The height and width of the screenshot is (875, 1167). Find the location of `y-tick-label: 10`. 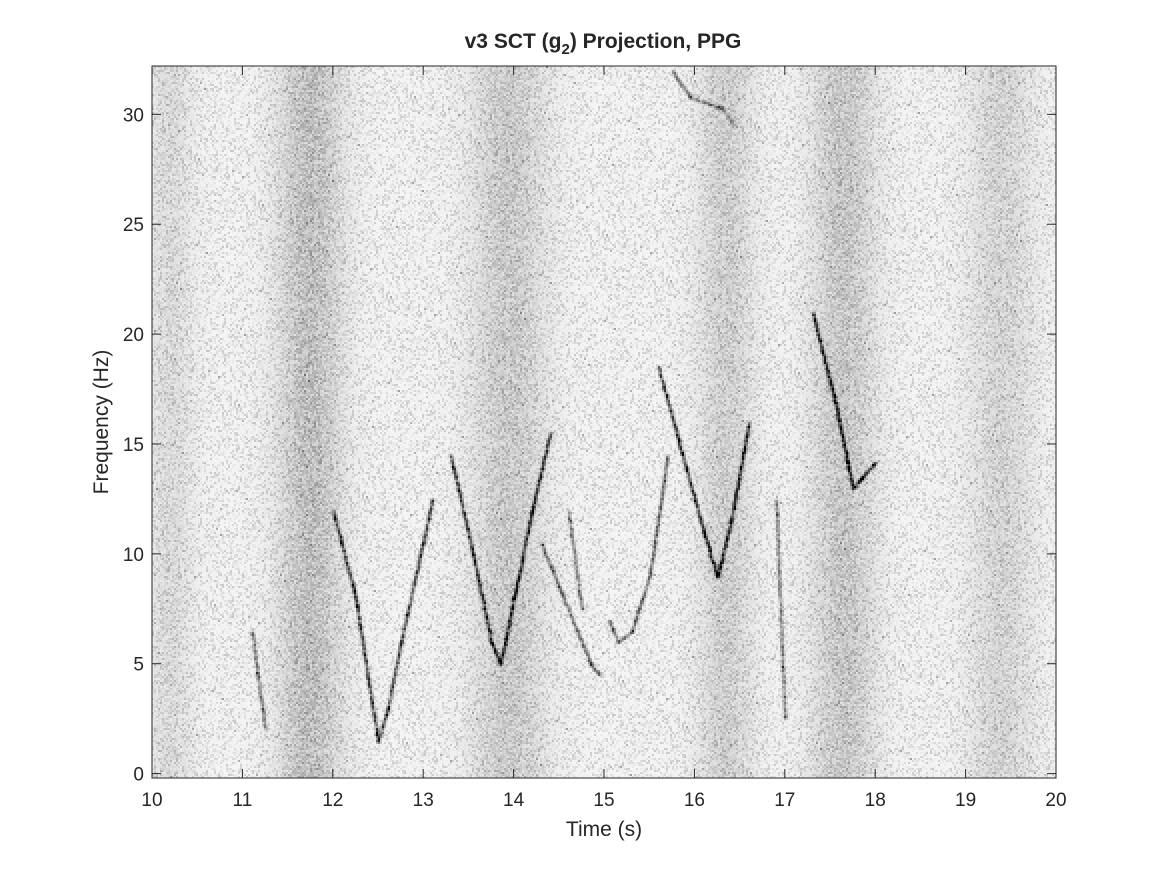

y-tick-label: 10 is located at coordinates (133, 555).